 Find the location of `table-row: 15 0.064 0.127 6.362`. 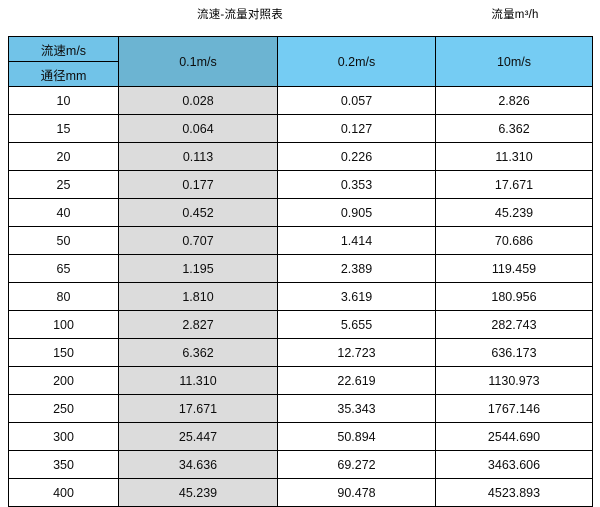

table-row: 15 0.064 0.127 6.362 is located at coordinates (300, 128).